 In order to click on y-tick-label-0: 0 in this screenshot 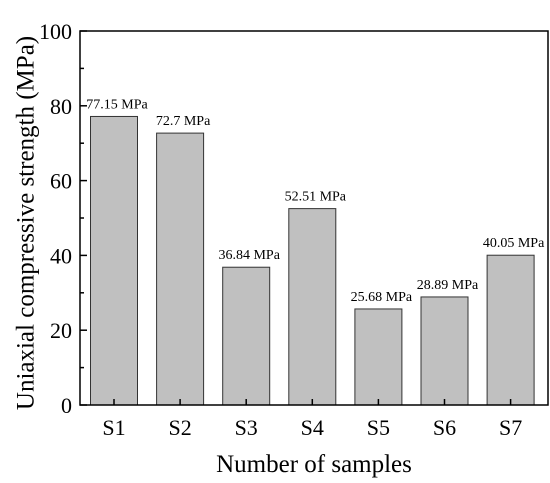, I will do `click(66, 405)`.